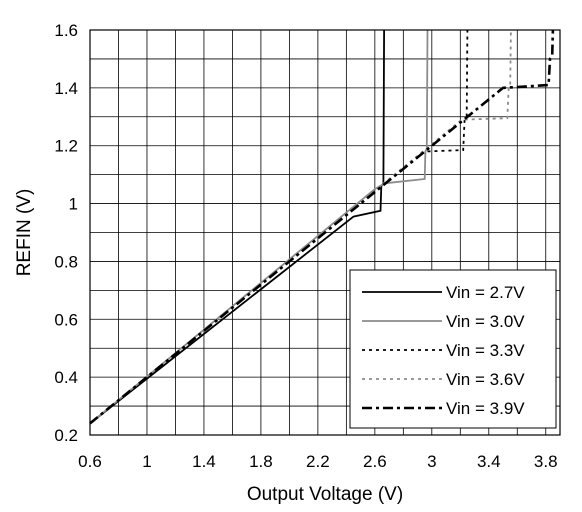 The image size is (582, 512). What do you see at coordinates (325, 494) in the screenshot?
I see `x-axis-title: Output Voltage (V)` at bounding box center [325, 494].